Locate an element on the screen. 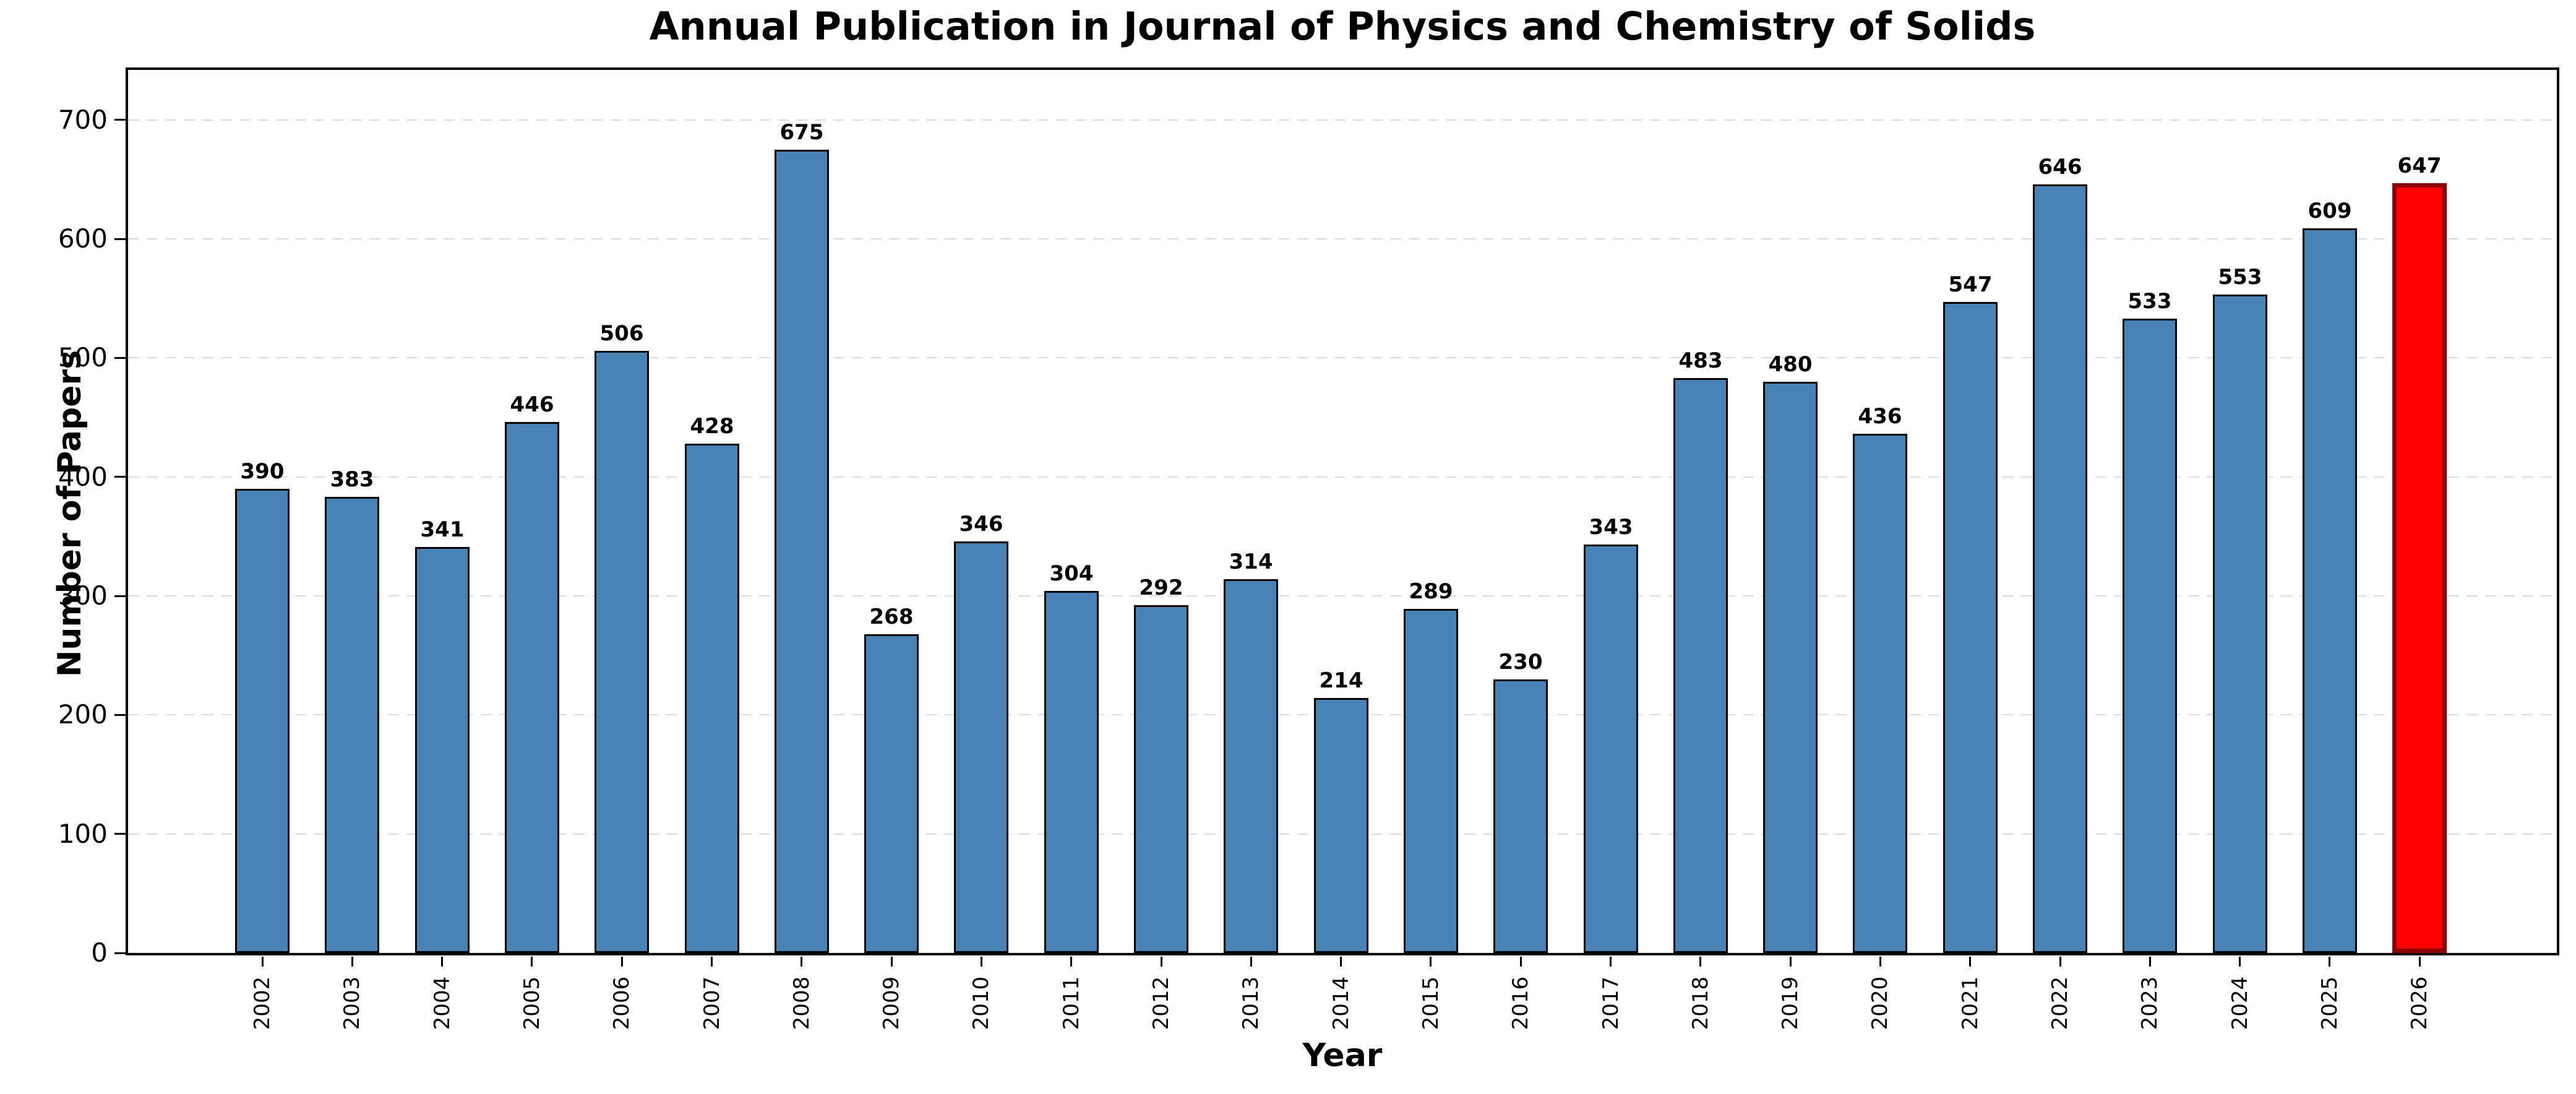 The width and height of the screenshot is (2576, 1094). bar-value-label: 314 is located at coordinates (1251, 561).